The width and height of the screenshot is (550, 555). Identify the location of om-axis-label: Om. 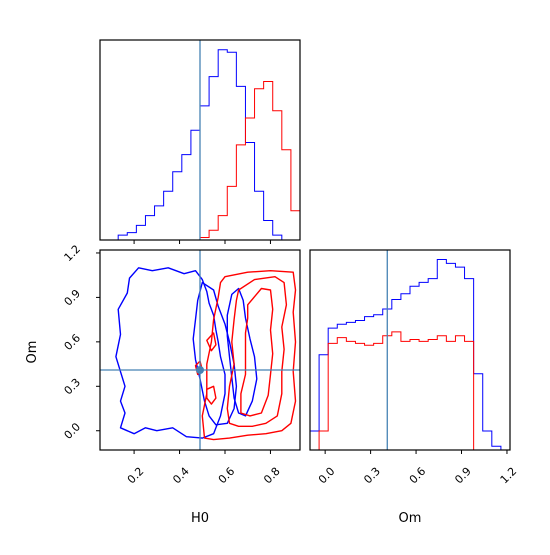
(410, 518).